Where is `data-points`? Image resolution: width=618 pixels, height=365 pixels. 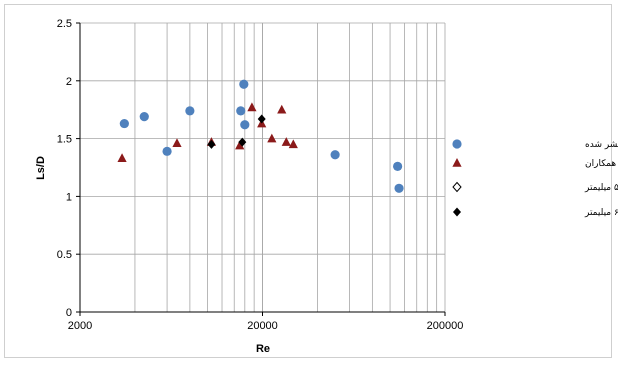 data-points is located at coordinates (260, 136).